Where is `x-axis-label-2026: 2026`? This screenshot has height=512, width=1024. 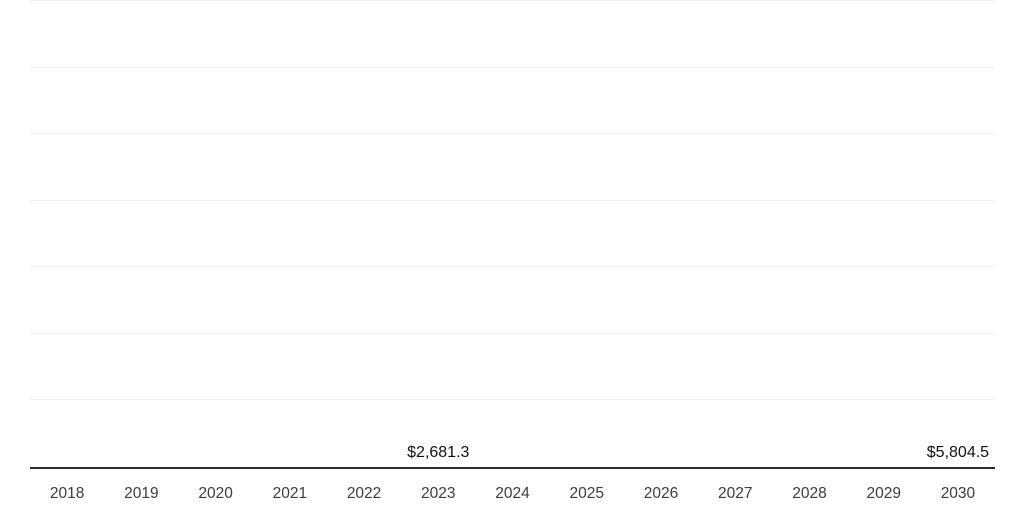 x-axis-label-2026: 2026 is located at coordinates (661, 493).